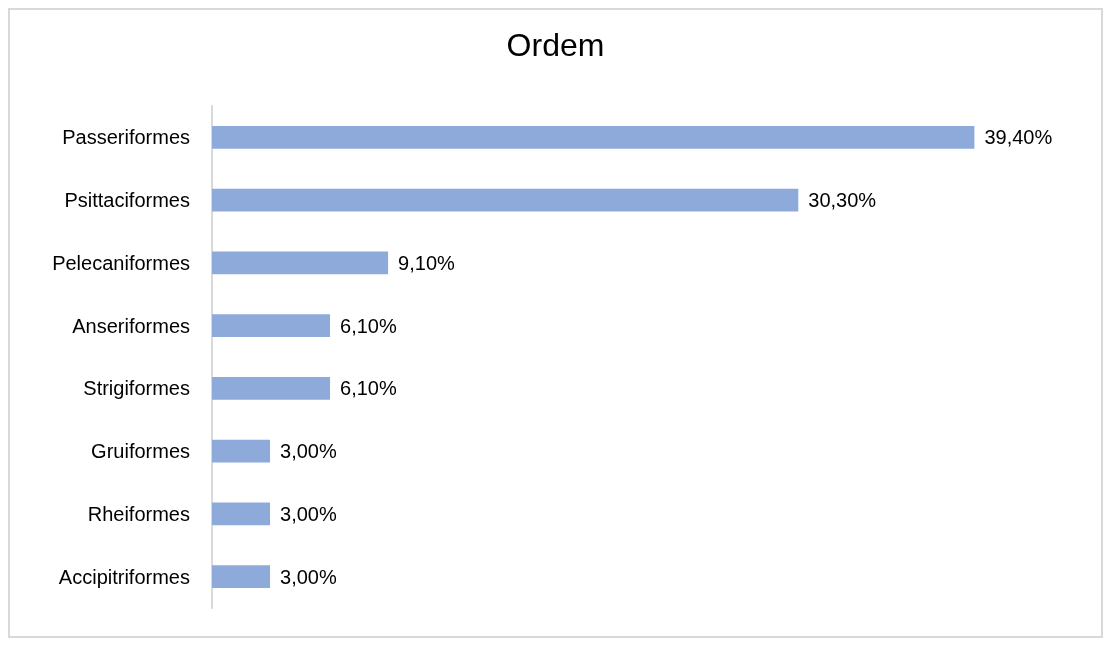 This screenshot has height=648, width=1113. Describe the element at coordinates (131, 325) in the screenshot. I see `y-tick-label: Anseriformes` at that location.